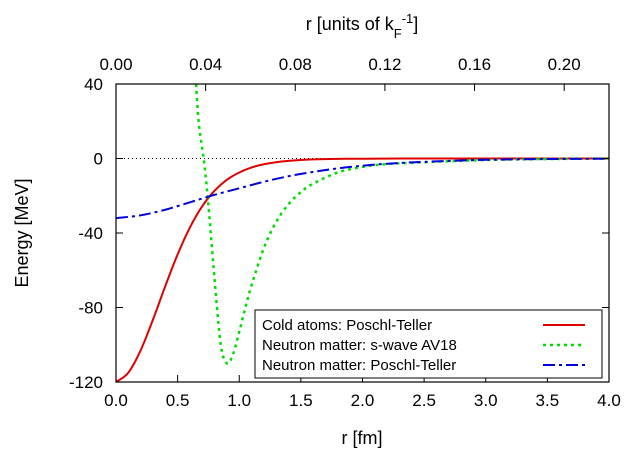  Describe the element at coordinates (22, 232) in the screenshot. I see `y-axis-label: Energy [MeV]` at that location.